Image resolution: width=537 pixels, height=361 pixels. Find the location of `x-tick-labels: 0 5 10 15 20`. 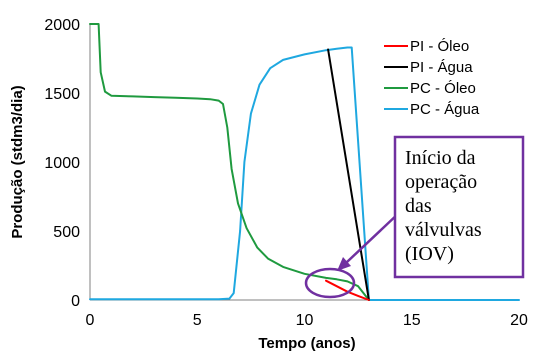

x-tick-labels: 0 5 10 15 20 is located at coordinates (307, 320).